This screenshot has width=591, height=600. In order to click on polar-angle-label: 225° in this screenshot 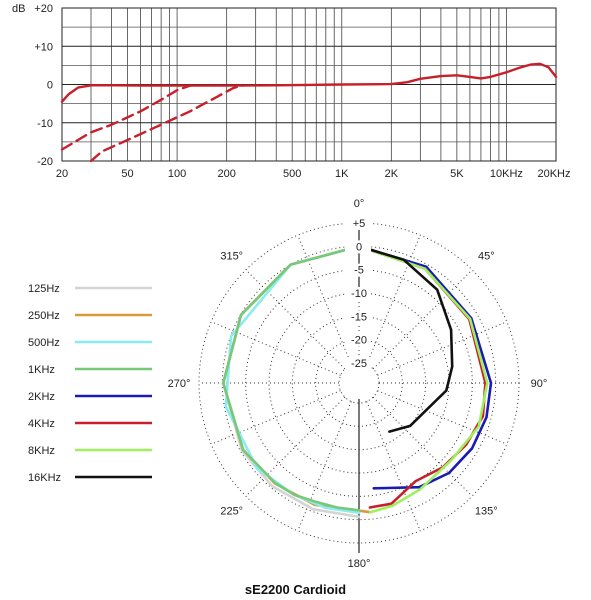, I will do `click(231, 511)`.